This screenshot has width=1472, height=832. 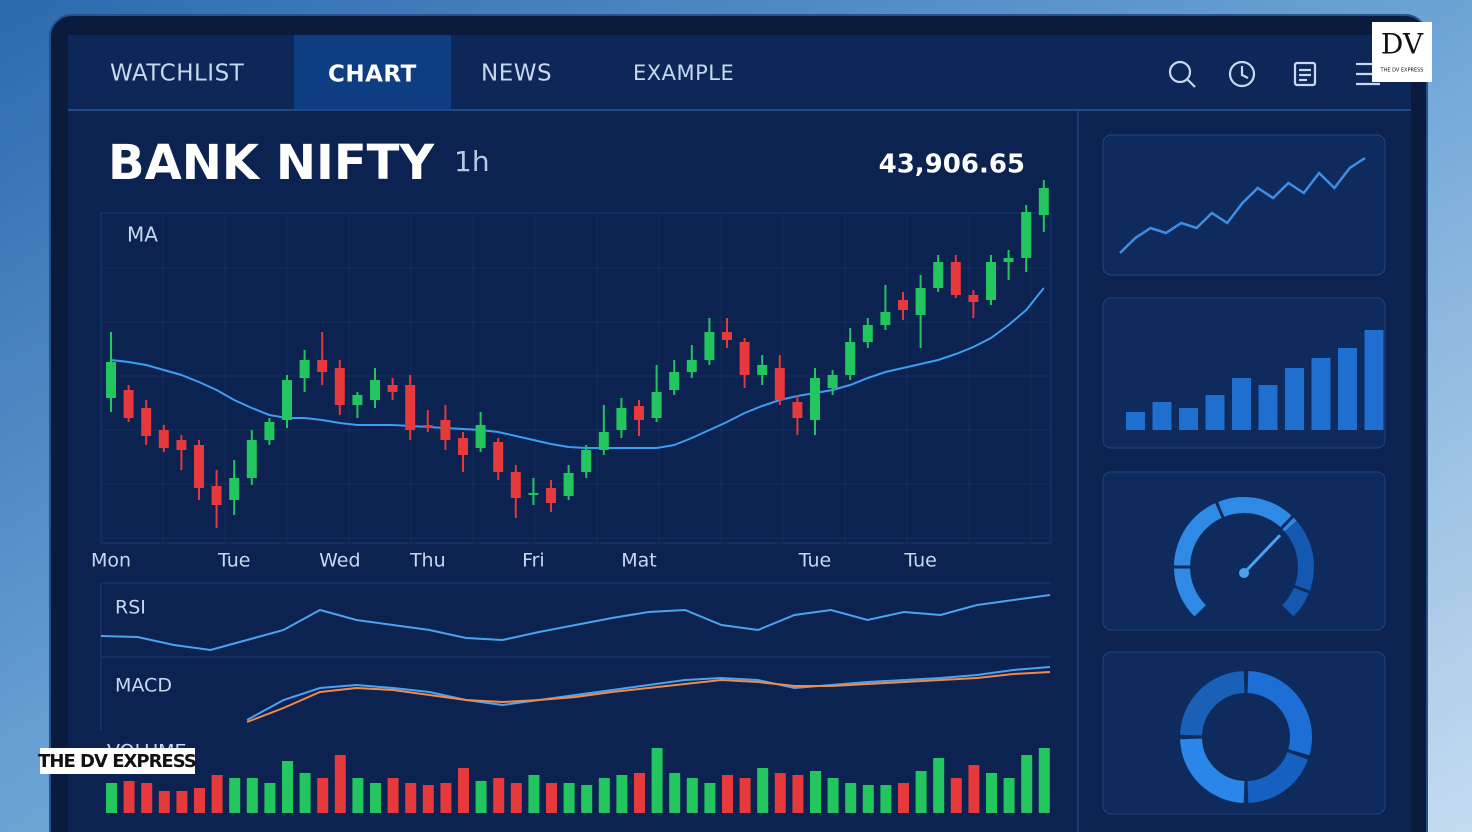 I want to click on top-bar, so click(x=739, y=72).